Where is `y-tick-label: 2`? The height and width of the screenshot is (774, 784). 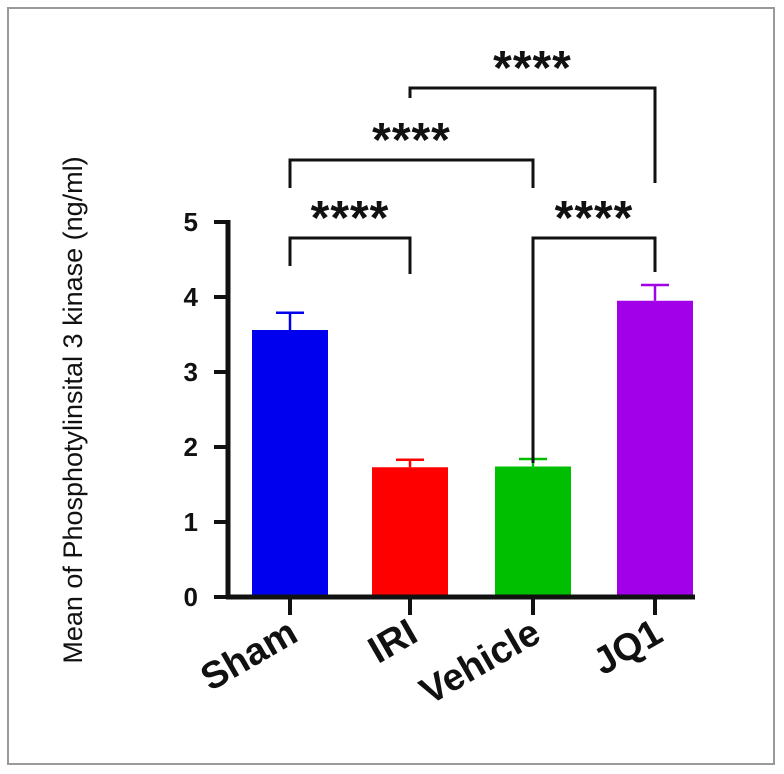 y-tick-label: 2 is located at coordinates (191, 447).